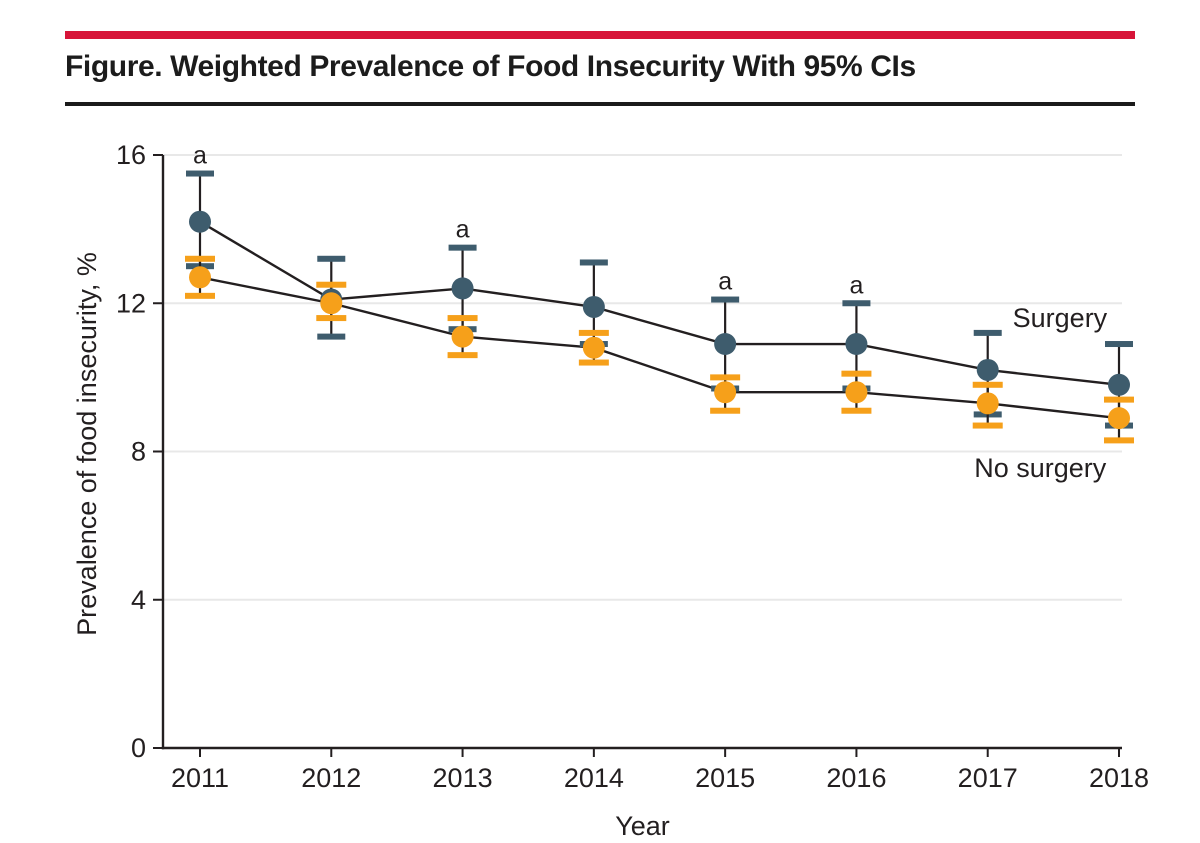 The height and width of the screenshot is (843, 1200). What do you see at coordinates (463, 778) in the screenshot?
I see `x-tick-label: 2013` at bounding box center [463, 778].